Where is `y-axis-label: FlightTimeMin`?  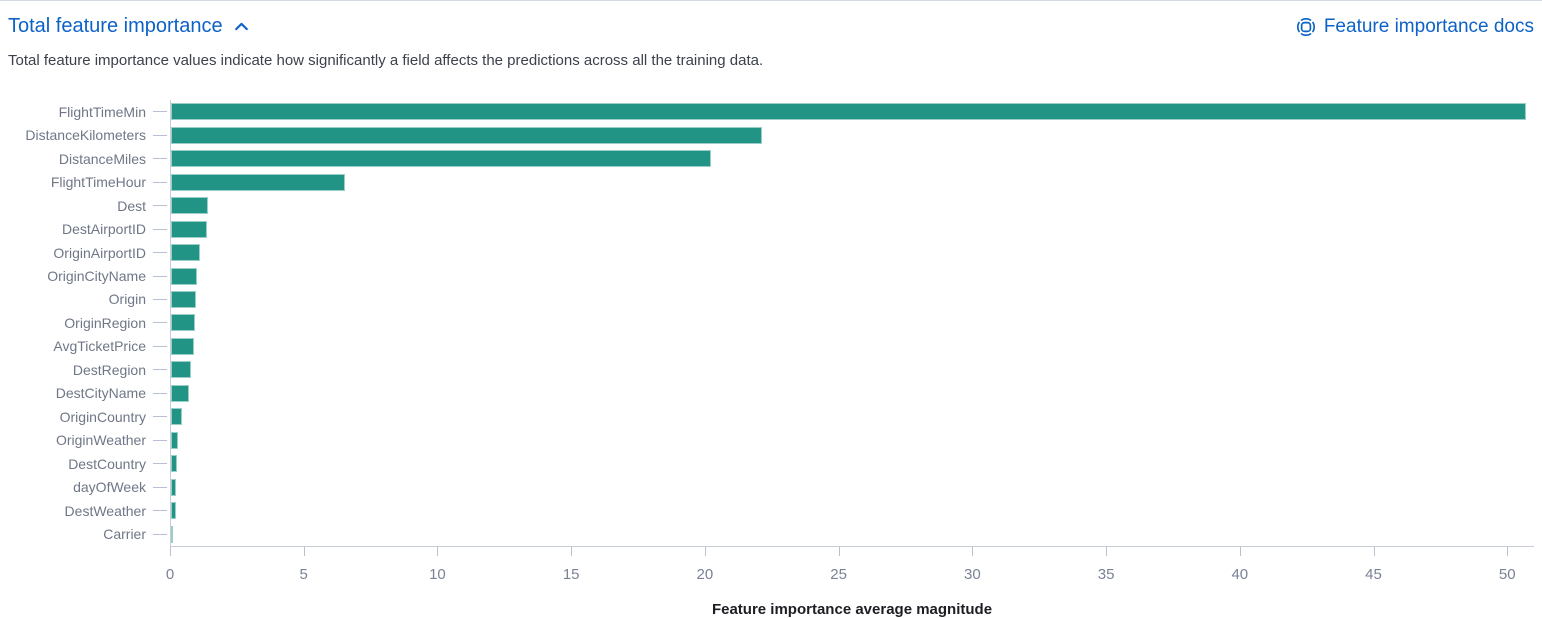
y-axis-label: FlightTimeMin is located at coordinates (102, 111).